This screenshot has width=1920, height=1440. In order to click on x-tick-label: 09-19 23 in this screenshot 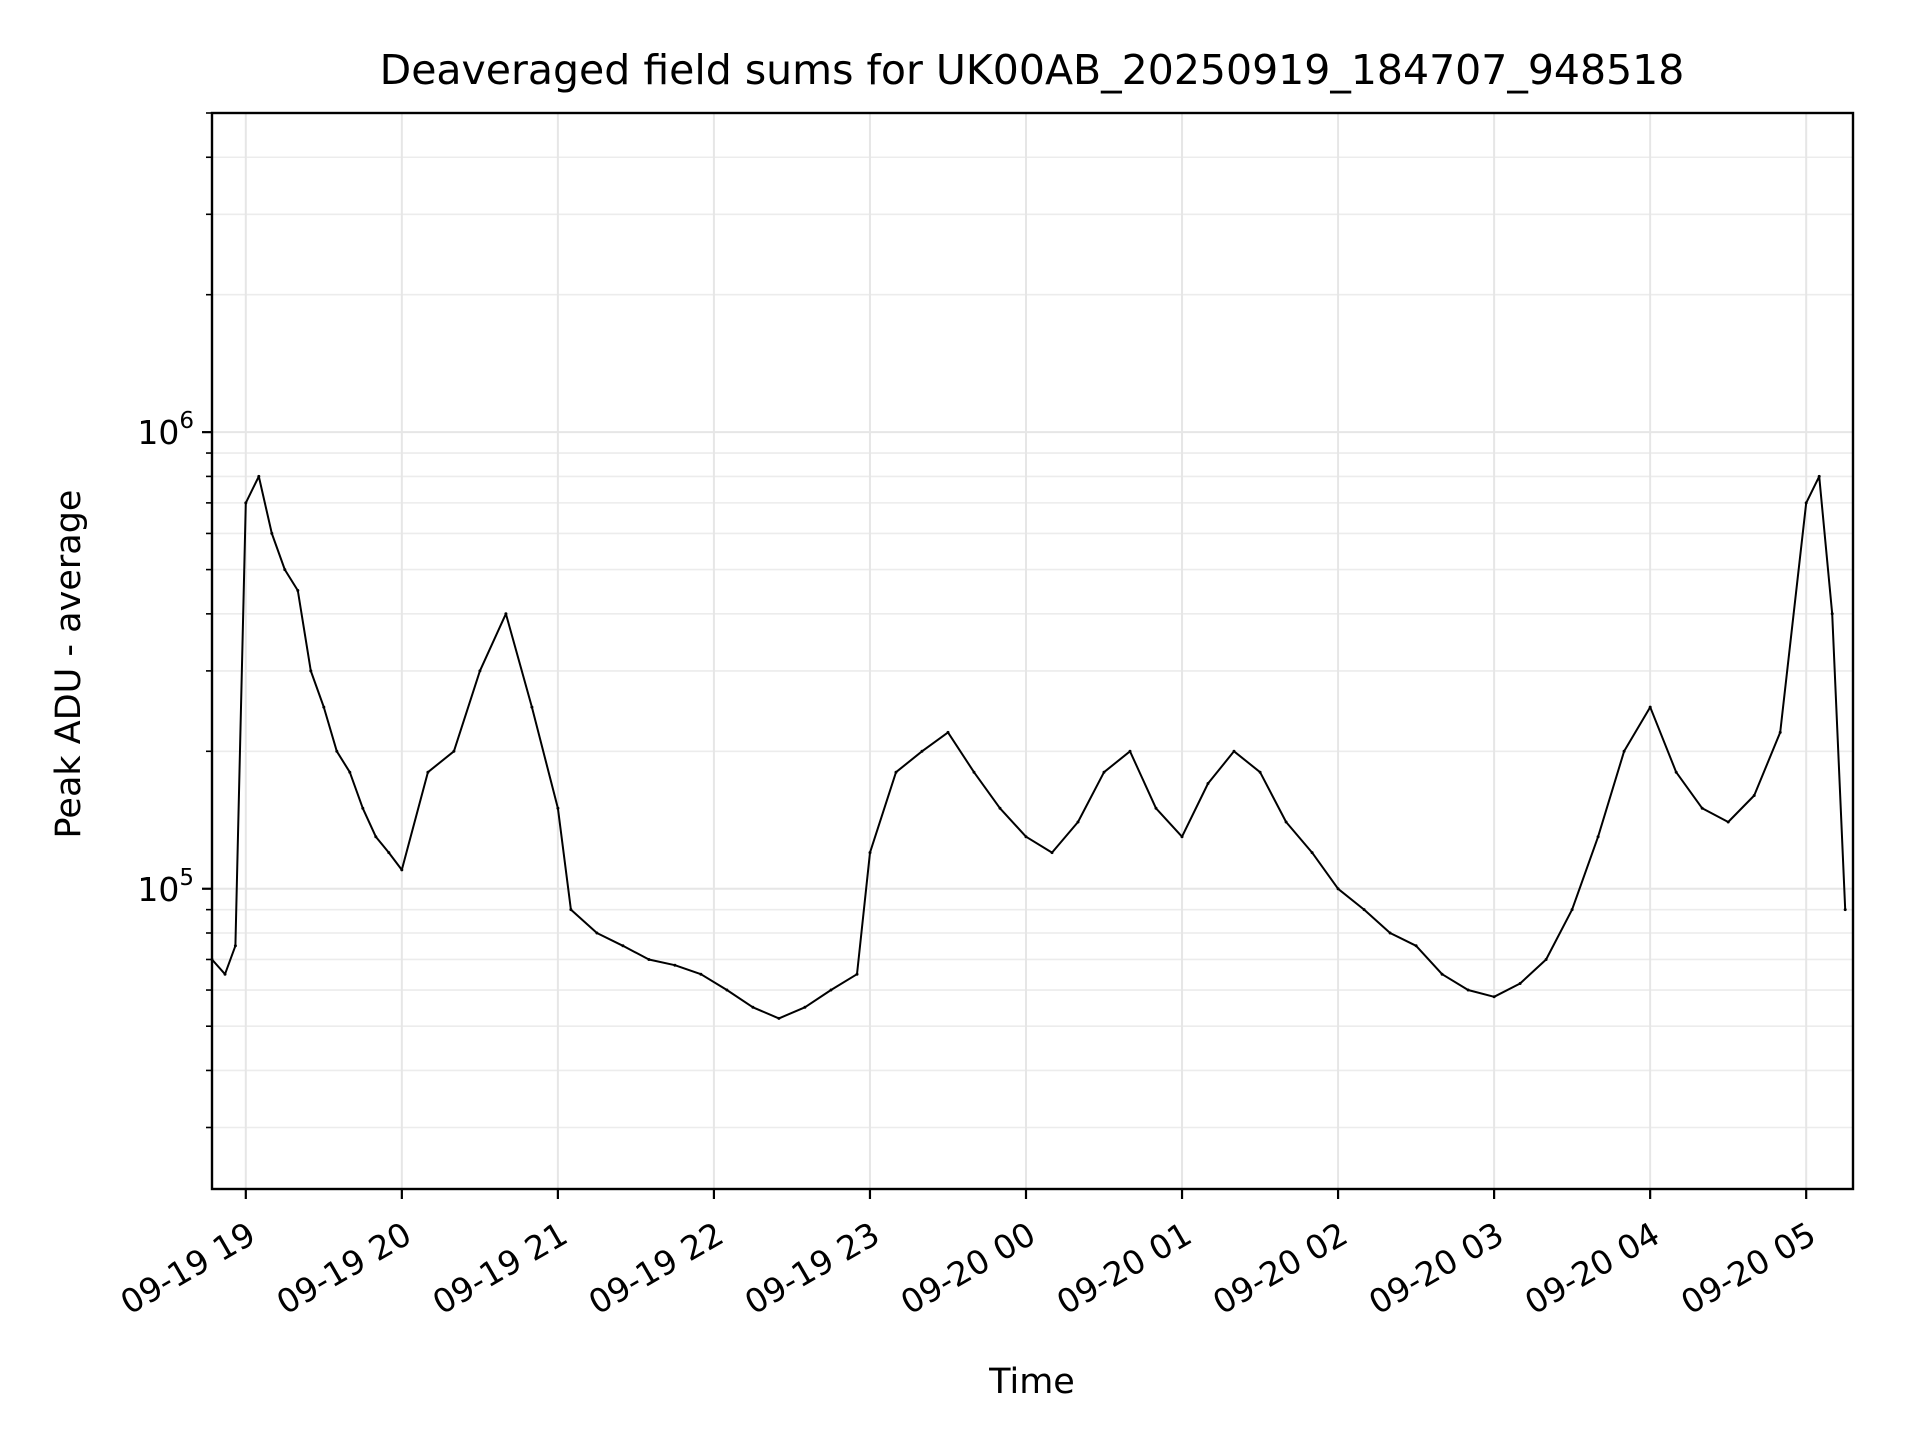, I will do `click(812, 1268)`.